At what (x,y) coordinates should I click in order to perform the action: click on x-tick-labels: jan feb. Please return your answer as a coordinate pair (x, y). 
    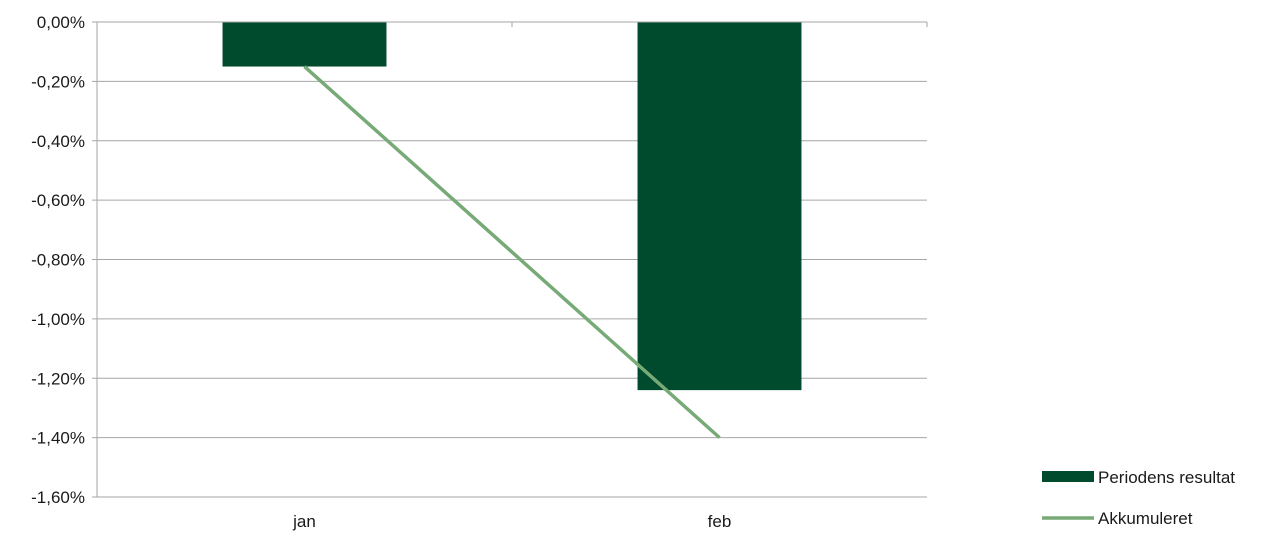
    Looking at the image, I should click on (511, 521).